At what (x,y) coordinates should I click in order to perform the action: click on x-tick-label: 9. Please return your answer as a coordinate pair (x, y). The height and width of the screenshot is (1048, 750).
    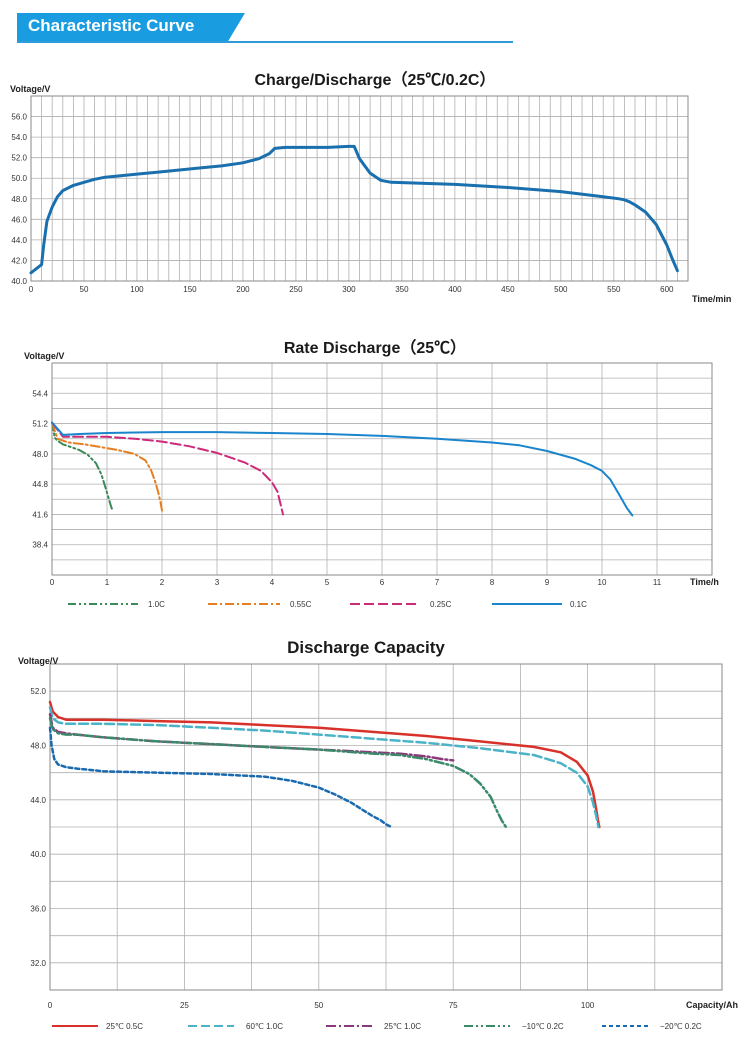
    Looking at the image, I should click on (547, 582).